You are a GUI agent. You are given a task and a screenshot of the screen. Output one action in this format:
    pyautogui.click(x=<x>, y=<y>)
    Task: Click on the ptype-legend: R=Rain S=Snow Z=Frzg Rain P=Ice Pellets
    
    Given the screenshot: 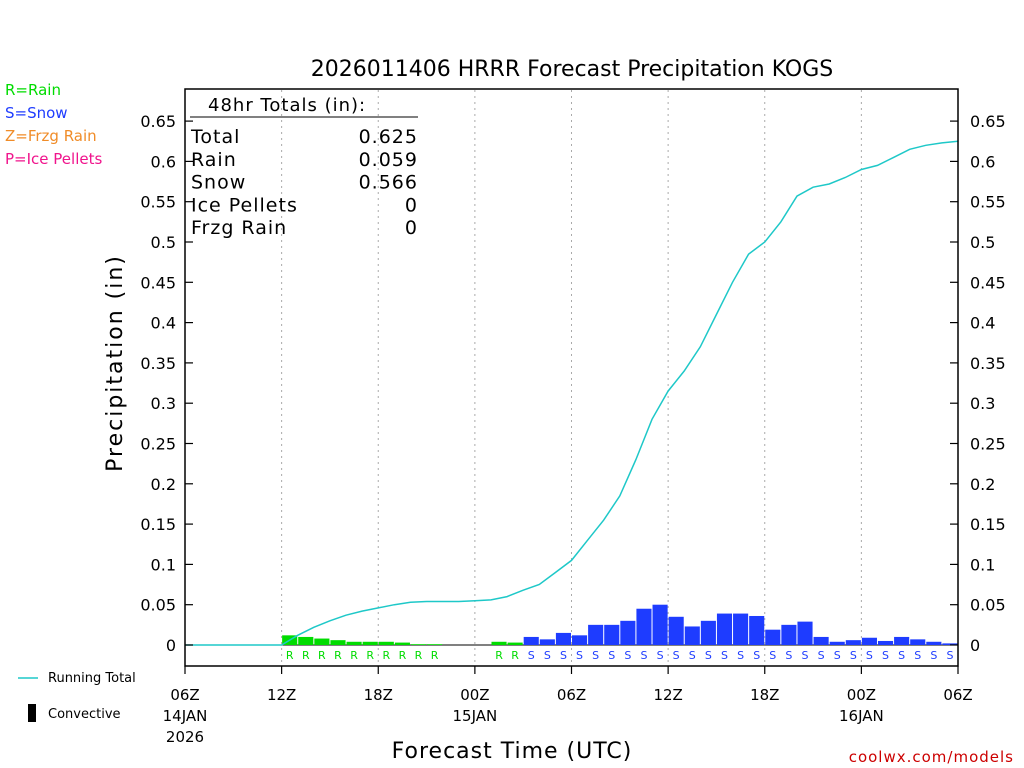 What is the action you would take?
    pyautogui.click(x=53, y=124)
    